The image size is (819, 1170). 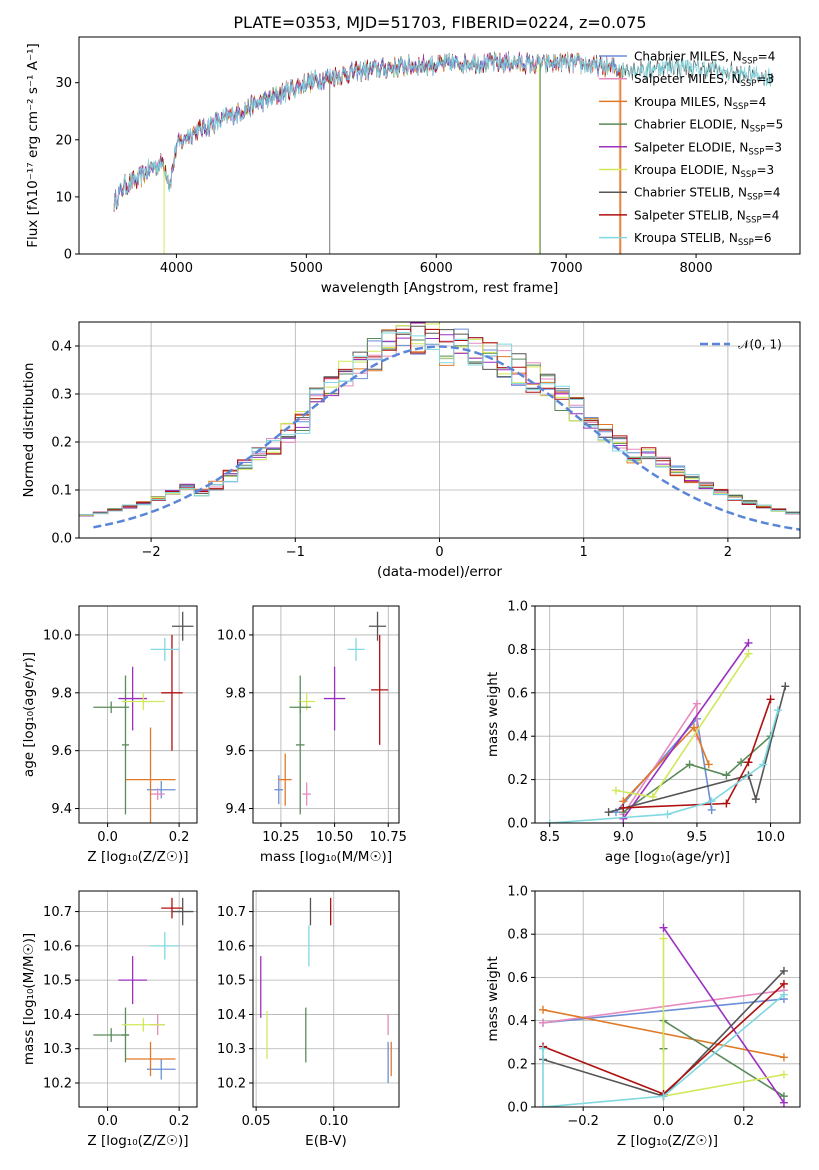 I want to click on y-tick-label: 0.3, so click(x=61, y=395).